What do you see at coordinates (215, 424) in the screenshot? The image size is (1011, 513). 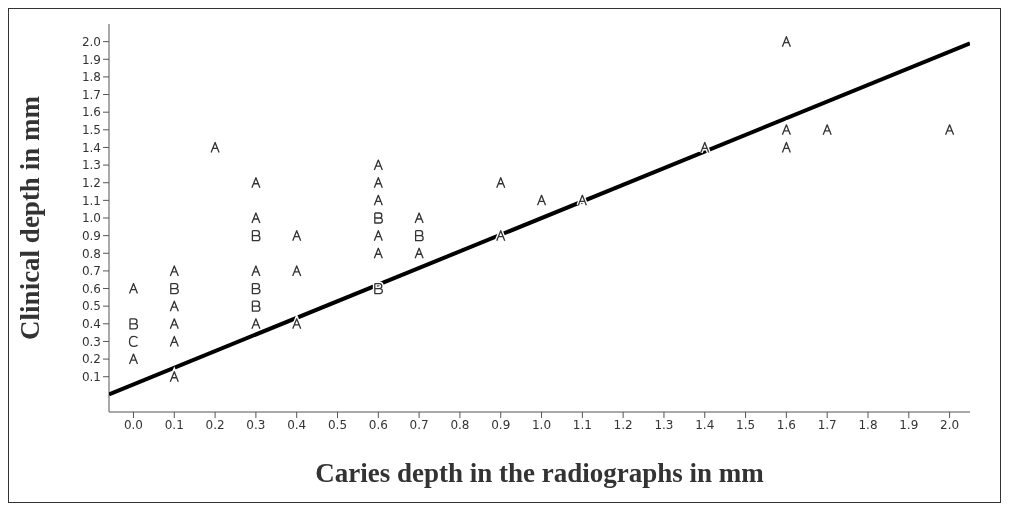 I see `x-tick-label: 0.2` at bounding box center [215, 424].